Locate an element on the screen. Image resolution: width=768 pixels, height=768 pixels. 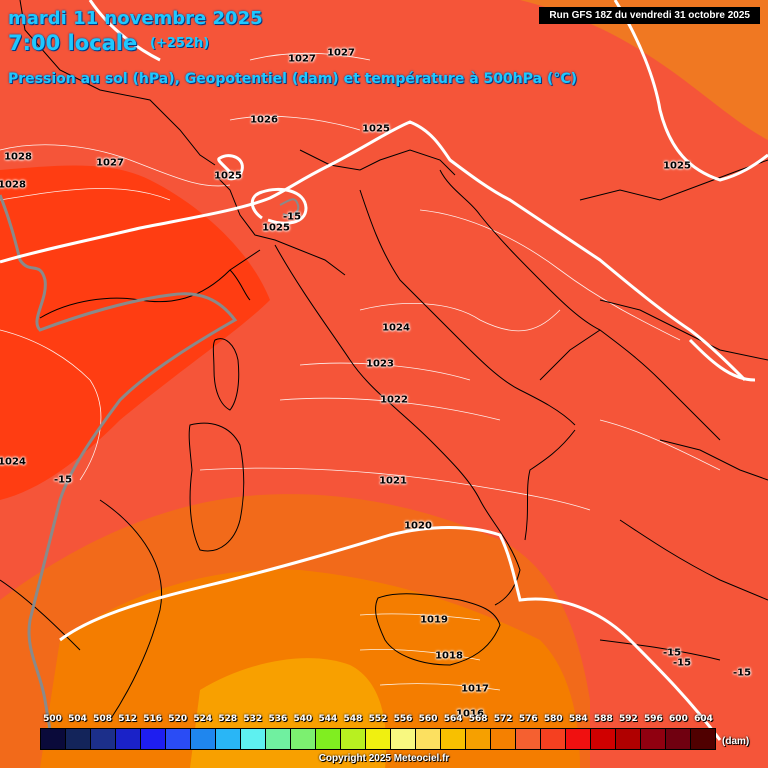
legend-tick-label: 520 is located at coordinates (178, 719).